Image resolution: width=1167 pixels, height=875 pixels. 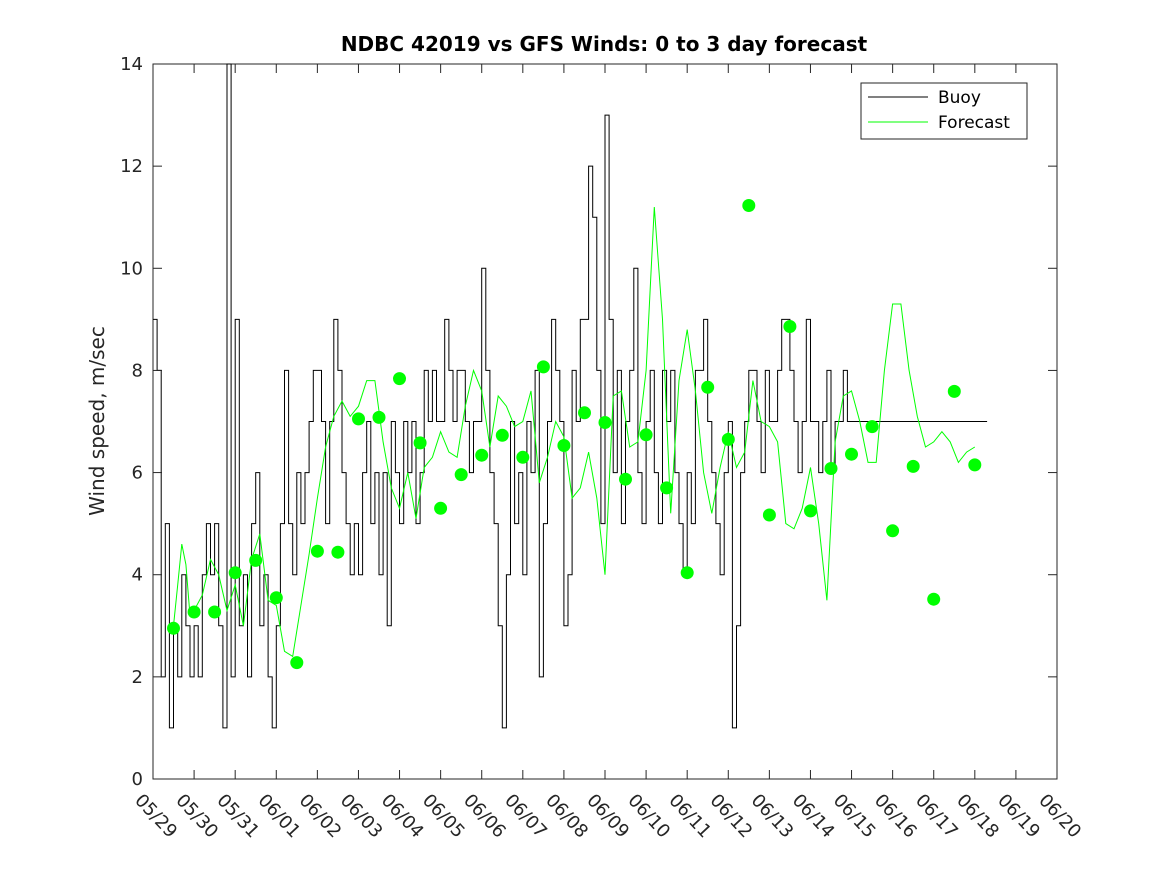 I want to click on y-tick-label: 6, so click(x=137, y=473).